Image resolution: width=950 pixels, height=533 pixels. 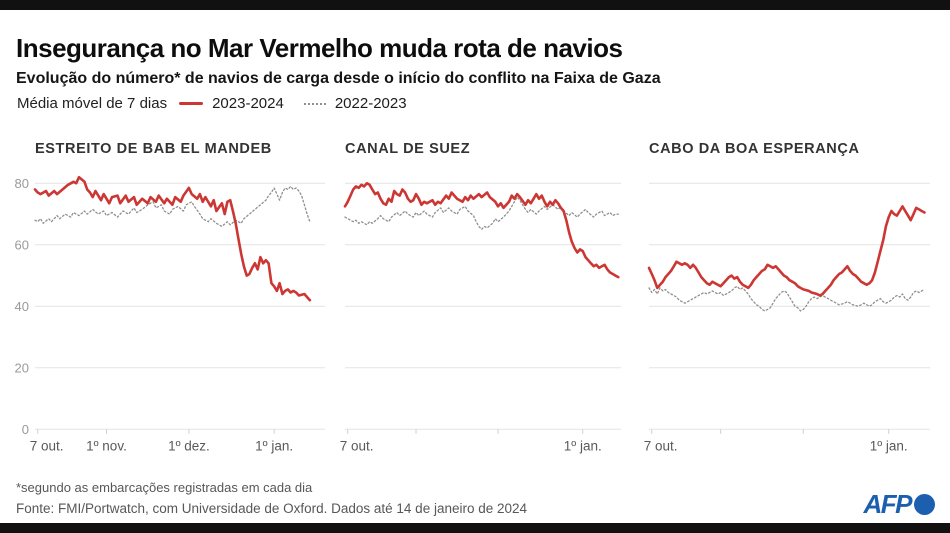 What do you see at coordinates (153, 149) in the screenshot?
I see `chart-title: ESTREITO DE BAB EL MANDEB` at bounding box center [153, 149].